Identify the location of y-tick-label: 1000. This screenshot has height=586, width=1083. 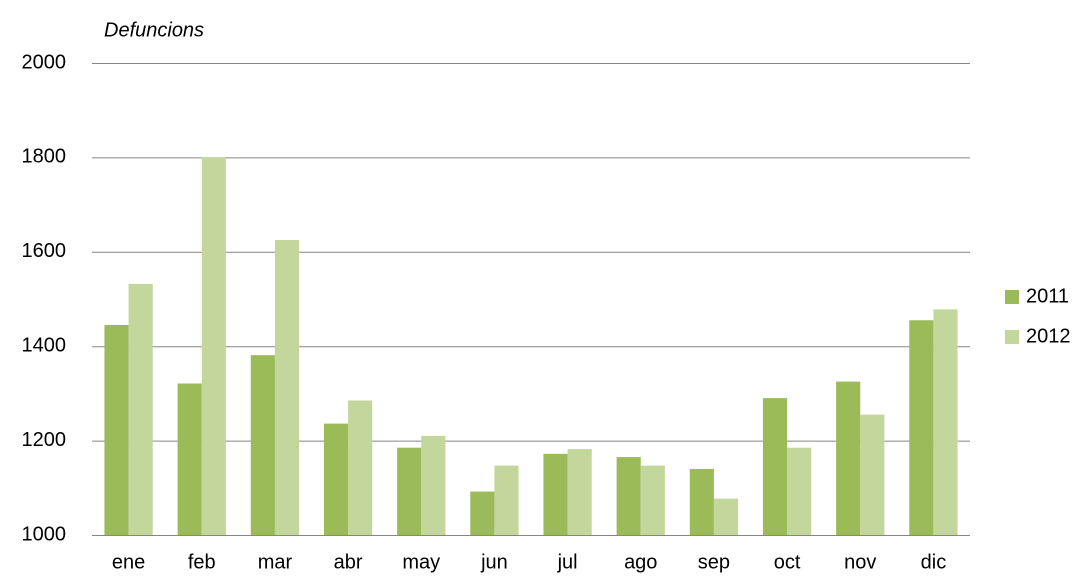
(44, 534).